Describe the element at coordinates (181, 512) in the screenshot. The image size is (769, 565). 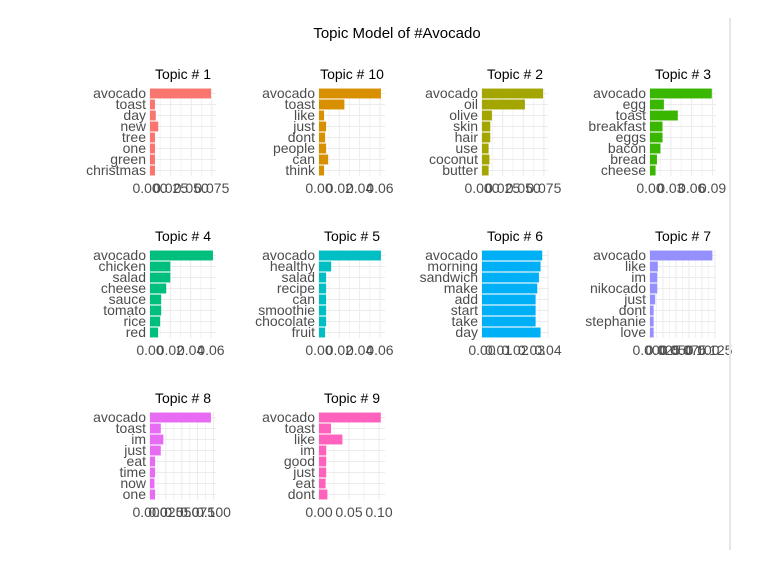
I see `x-tick-label: 0.050` at that location.